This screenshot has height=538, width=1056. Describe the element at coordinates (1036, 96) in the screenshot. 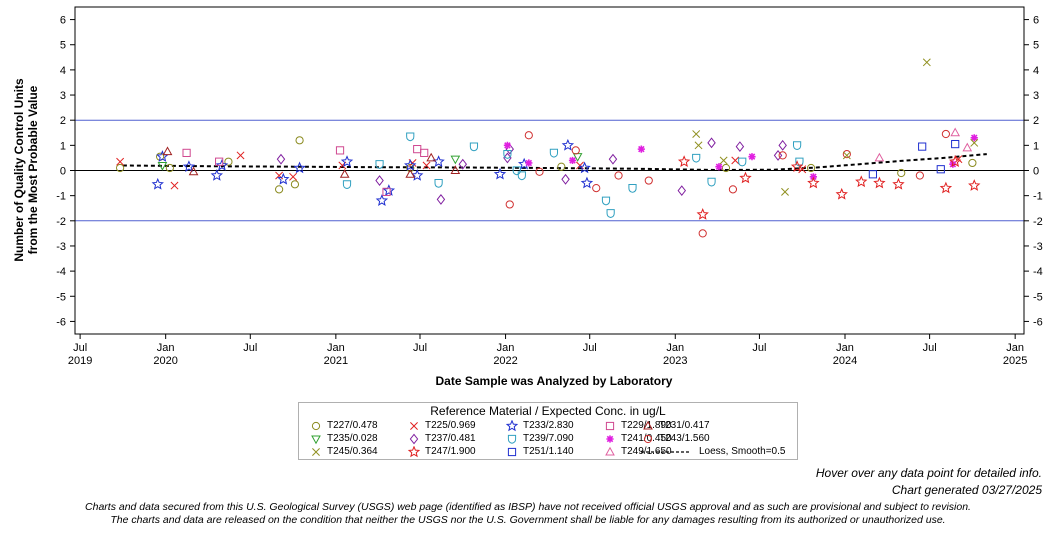

I see `y-tick-label-right: 3` at that location.